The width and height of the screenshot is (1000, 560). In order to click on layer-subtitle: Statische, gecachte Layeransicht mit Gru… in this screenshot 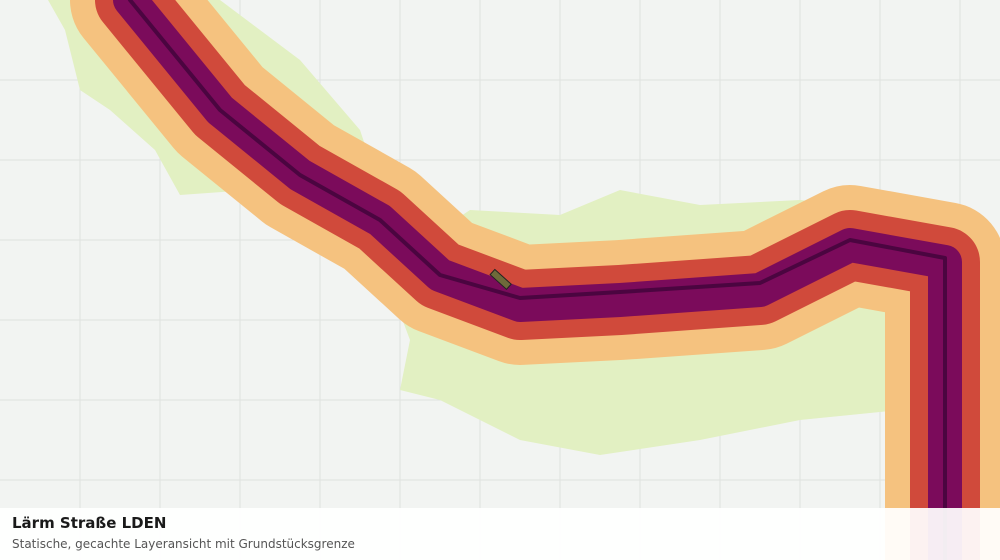, I will do `click(183, 544)`.